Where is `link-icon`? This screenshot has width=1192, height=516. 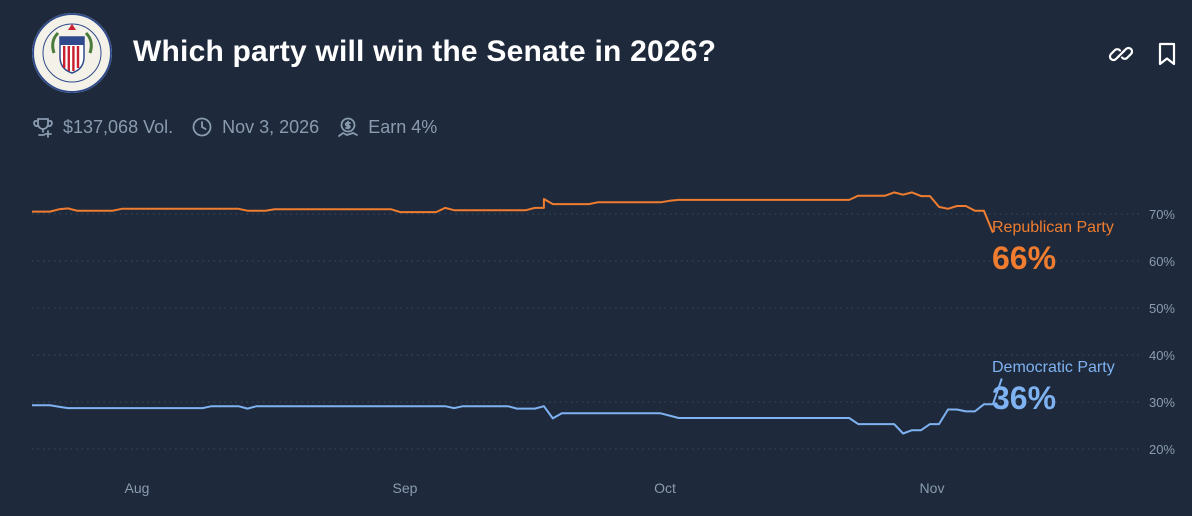
link-icon is located at coordinates (1121, 54).